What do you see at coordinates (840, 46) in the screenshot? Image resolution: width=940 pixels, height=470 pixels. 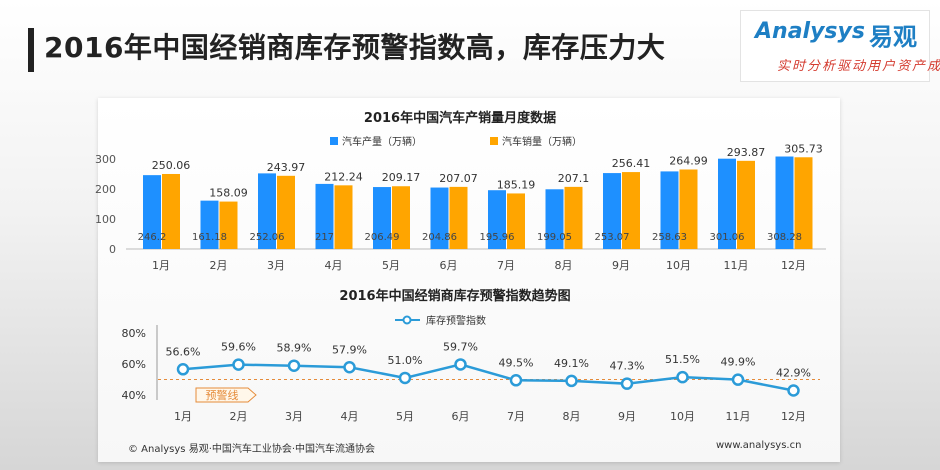 I see `analysys-logo: Analysys 易观 实时分析驱动用户资产成长` at bounding box center [840, 46].